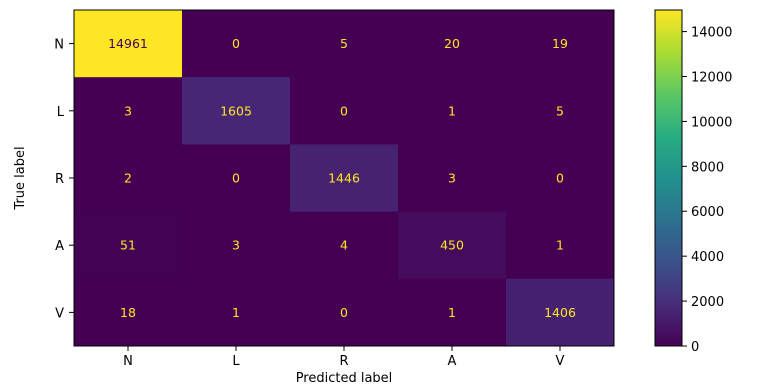 The height and width of the screenshot is (386, 762). What do you see at coordinates (707, 257) in the screenshot?
I see `colorbar-tick-label: 4000` at bounding box center [707, 257].